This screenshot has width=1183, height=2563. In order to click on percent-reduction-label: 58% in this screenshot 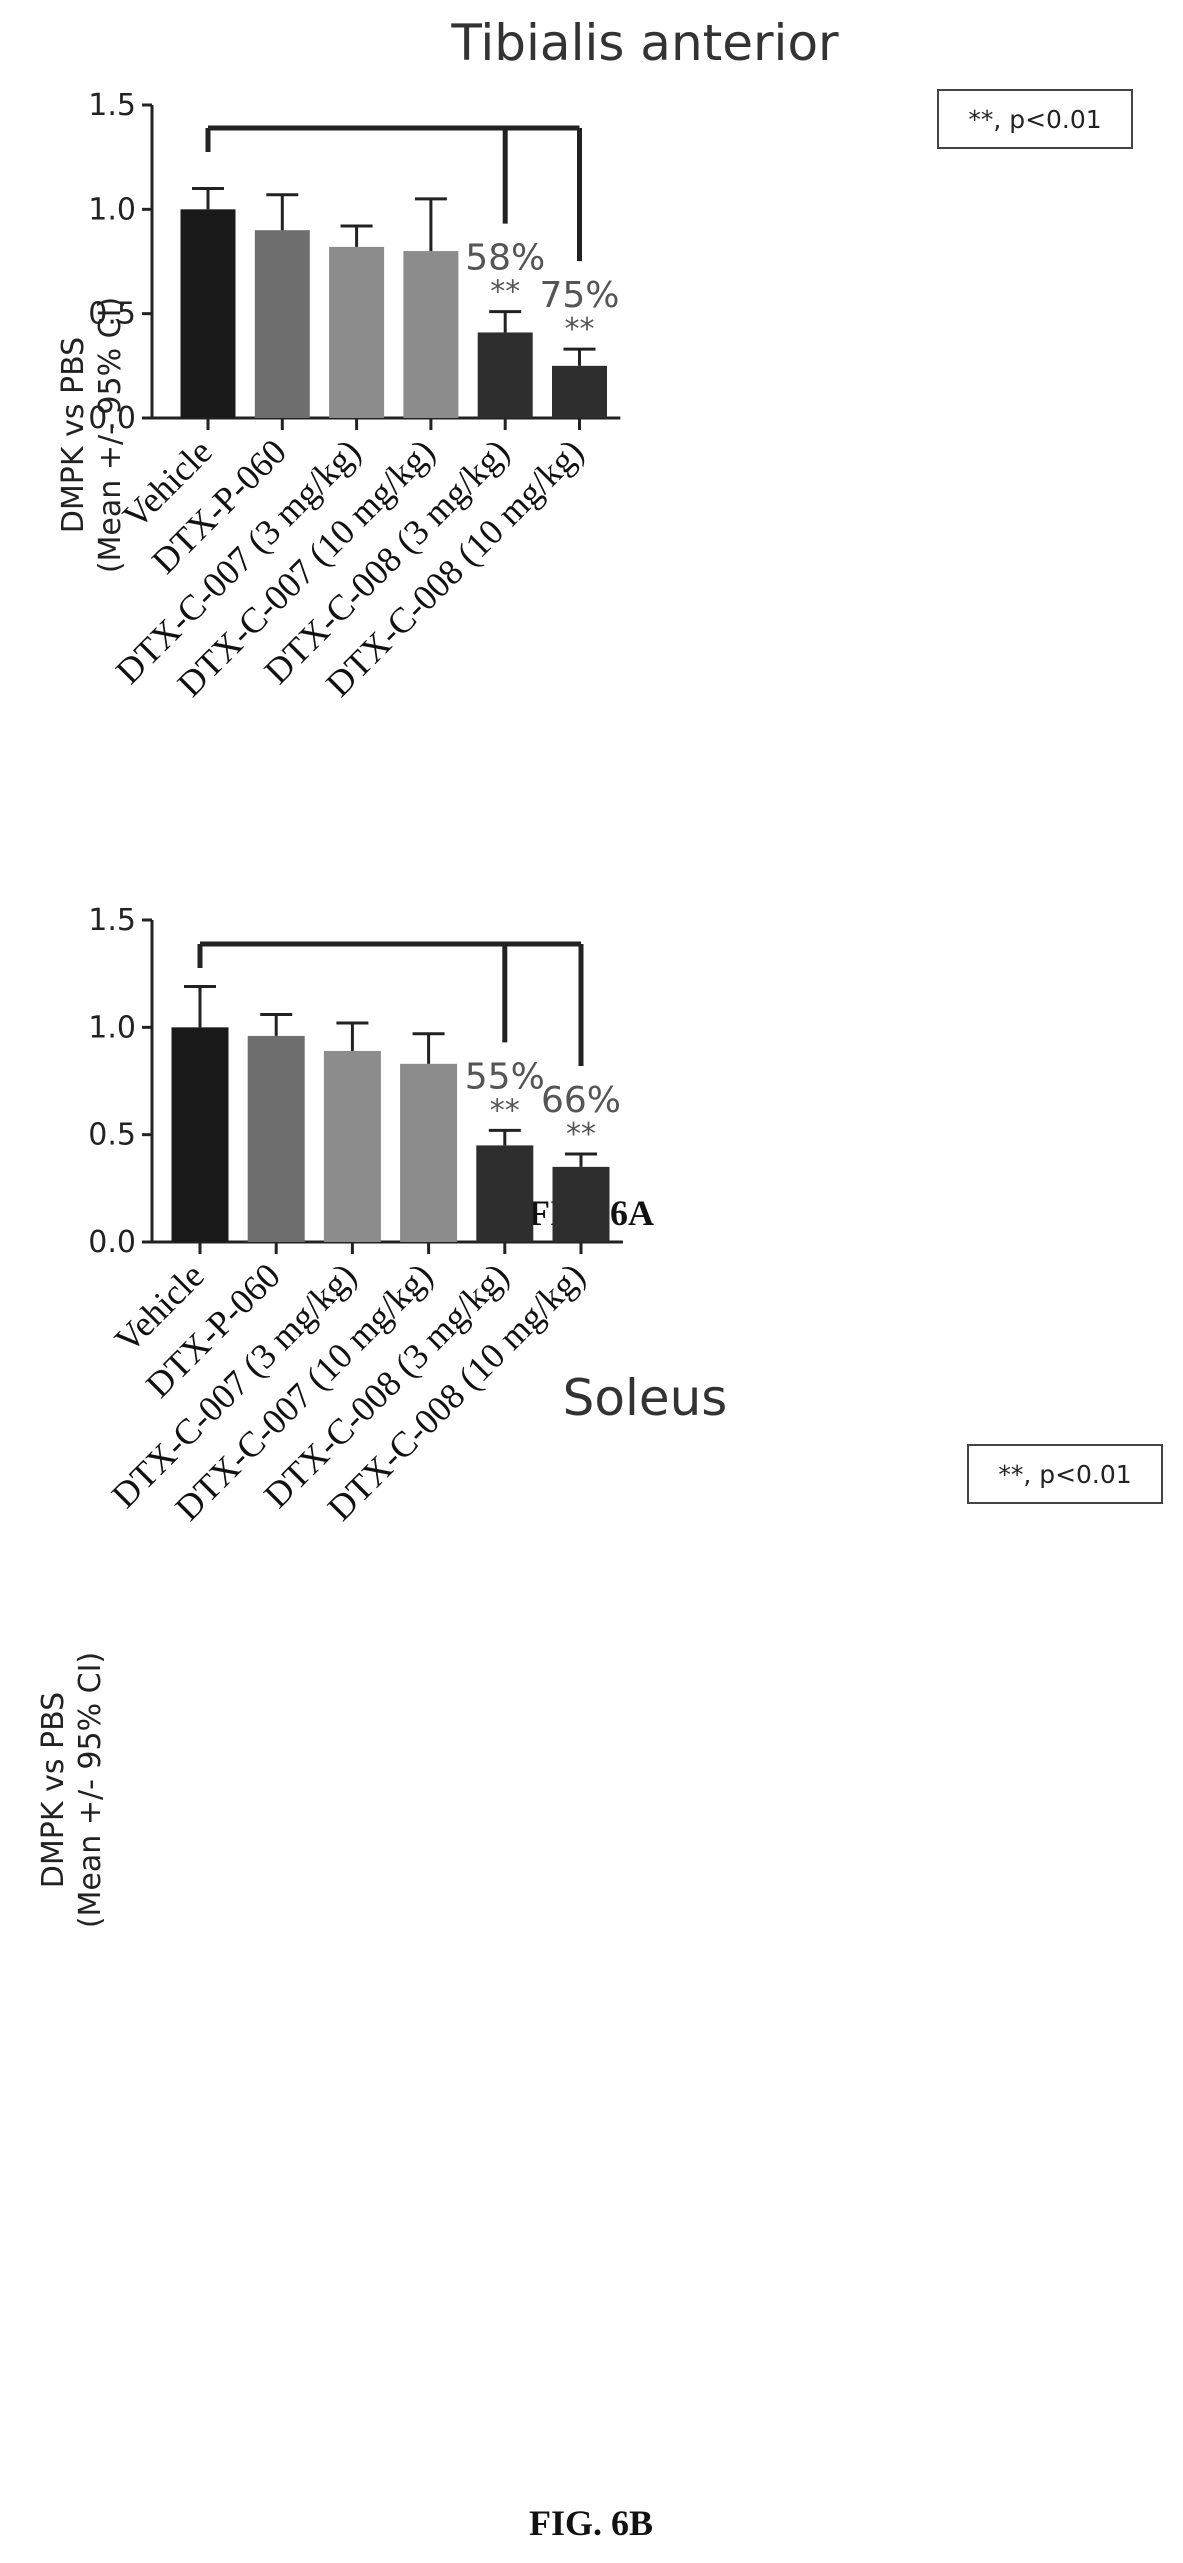, I will do `click(505, 258)`.